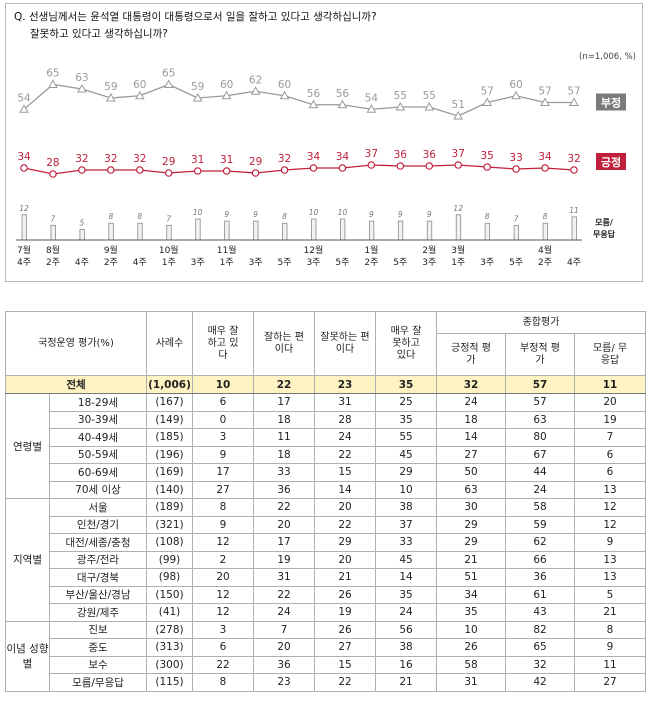  Describe the element at coordinates (223, 472) in the screenshot. I see `cell-very-good: 17` at that location.